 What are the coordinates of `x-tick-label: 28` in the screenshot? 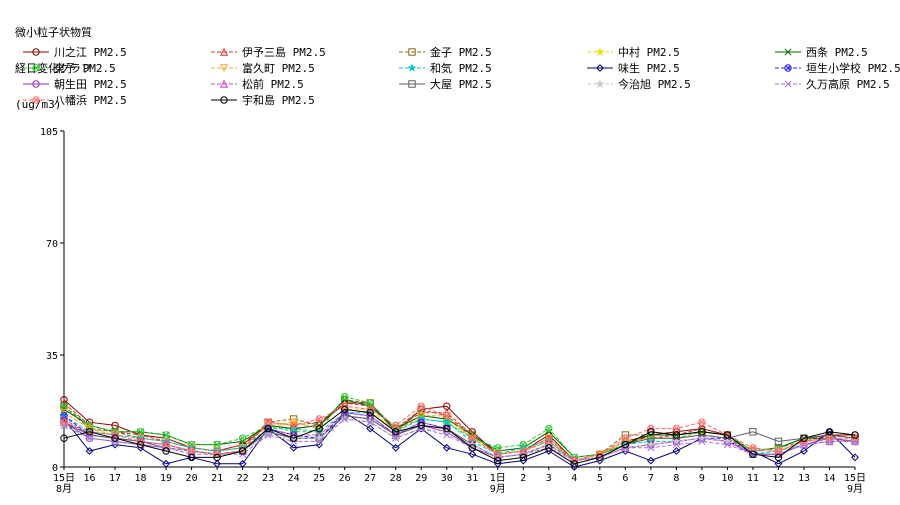 It's located at (396, 478).